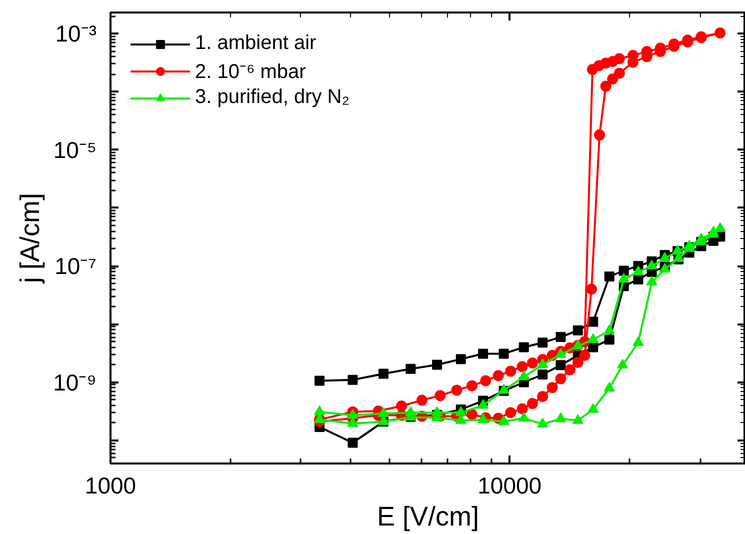 This screenshot has width=745, height=534. Describe the element at coordinates (75, 149) in the screenshot. I see `y-tick-label: 10⁻⁵` at that location.